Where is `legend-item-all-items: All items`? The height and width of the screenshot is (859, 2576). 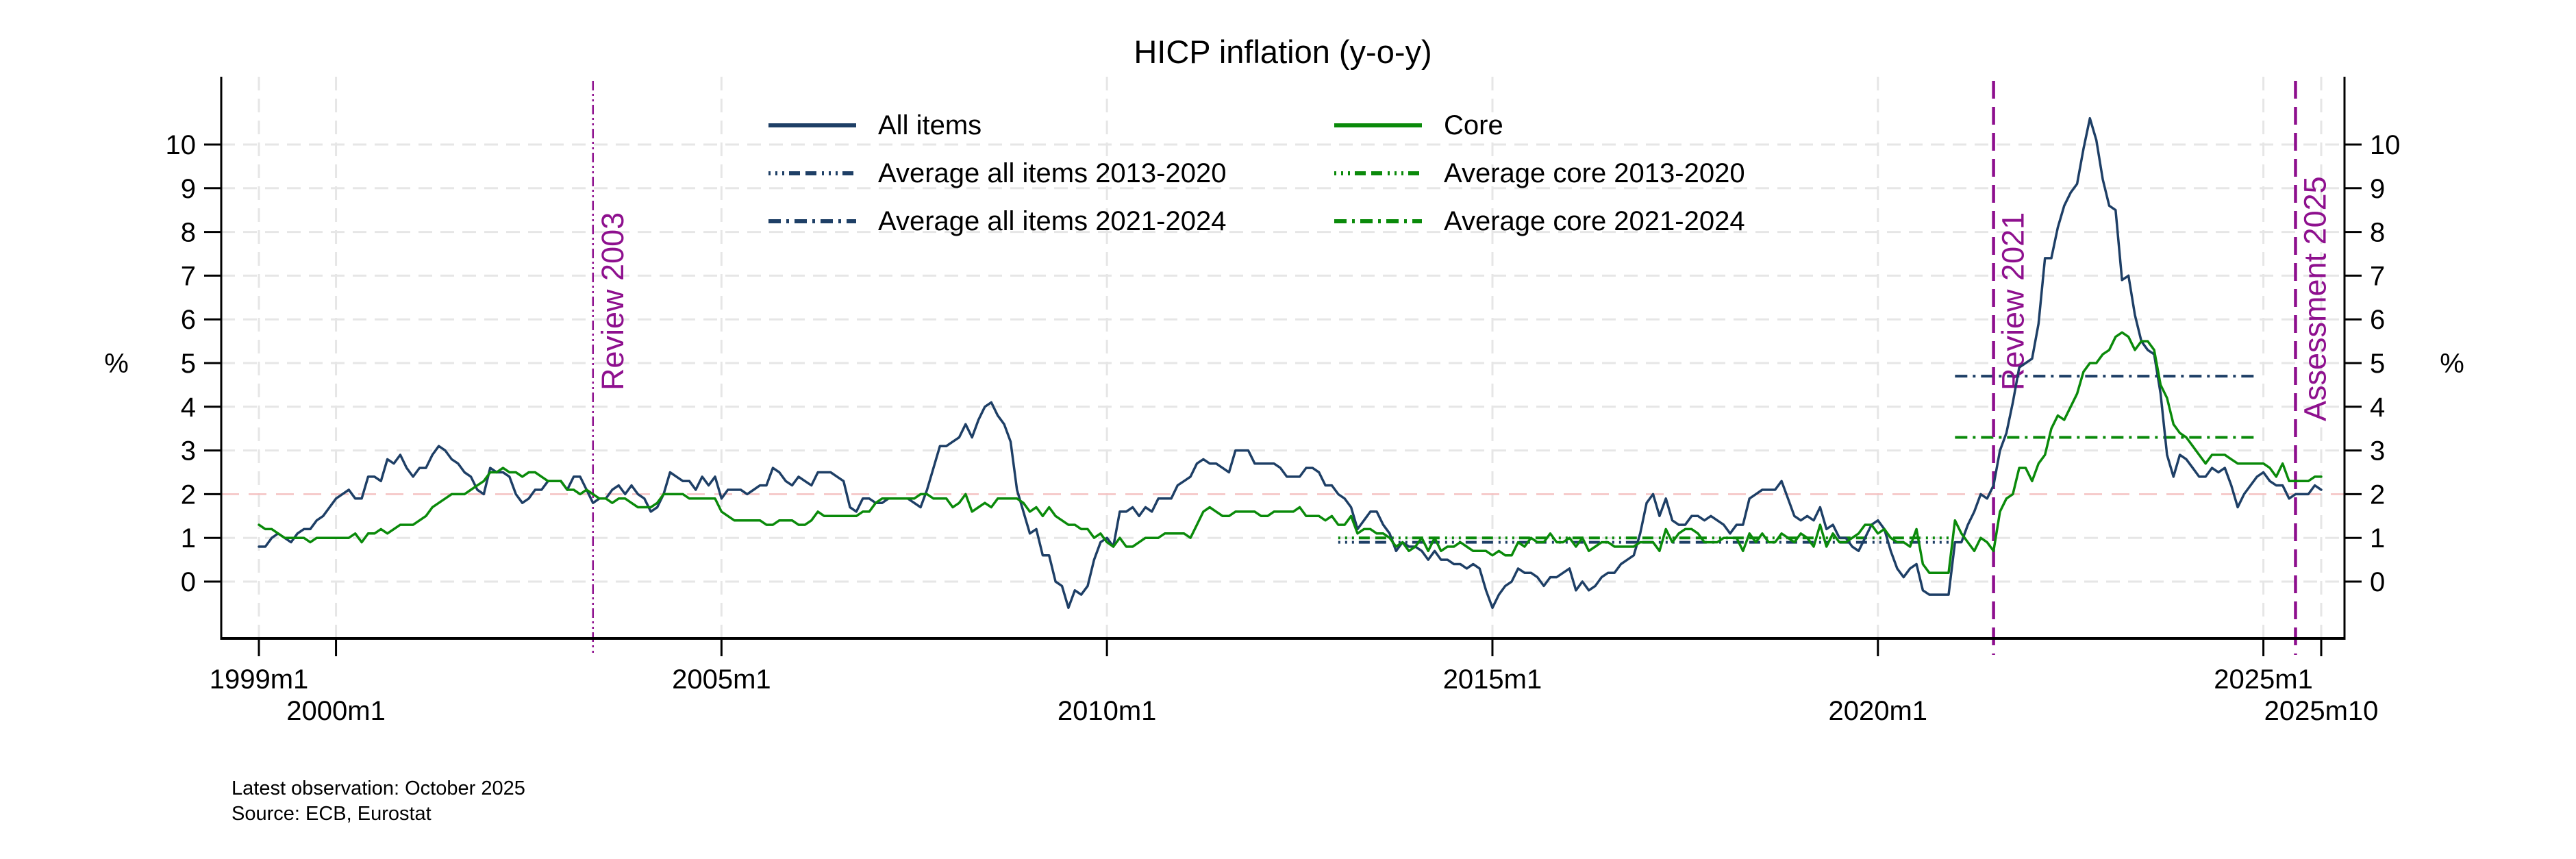
legend-item-all-items: All items is located at coordinates (996, 125).